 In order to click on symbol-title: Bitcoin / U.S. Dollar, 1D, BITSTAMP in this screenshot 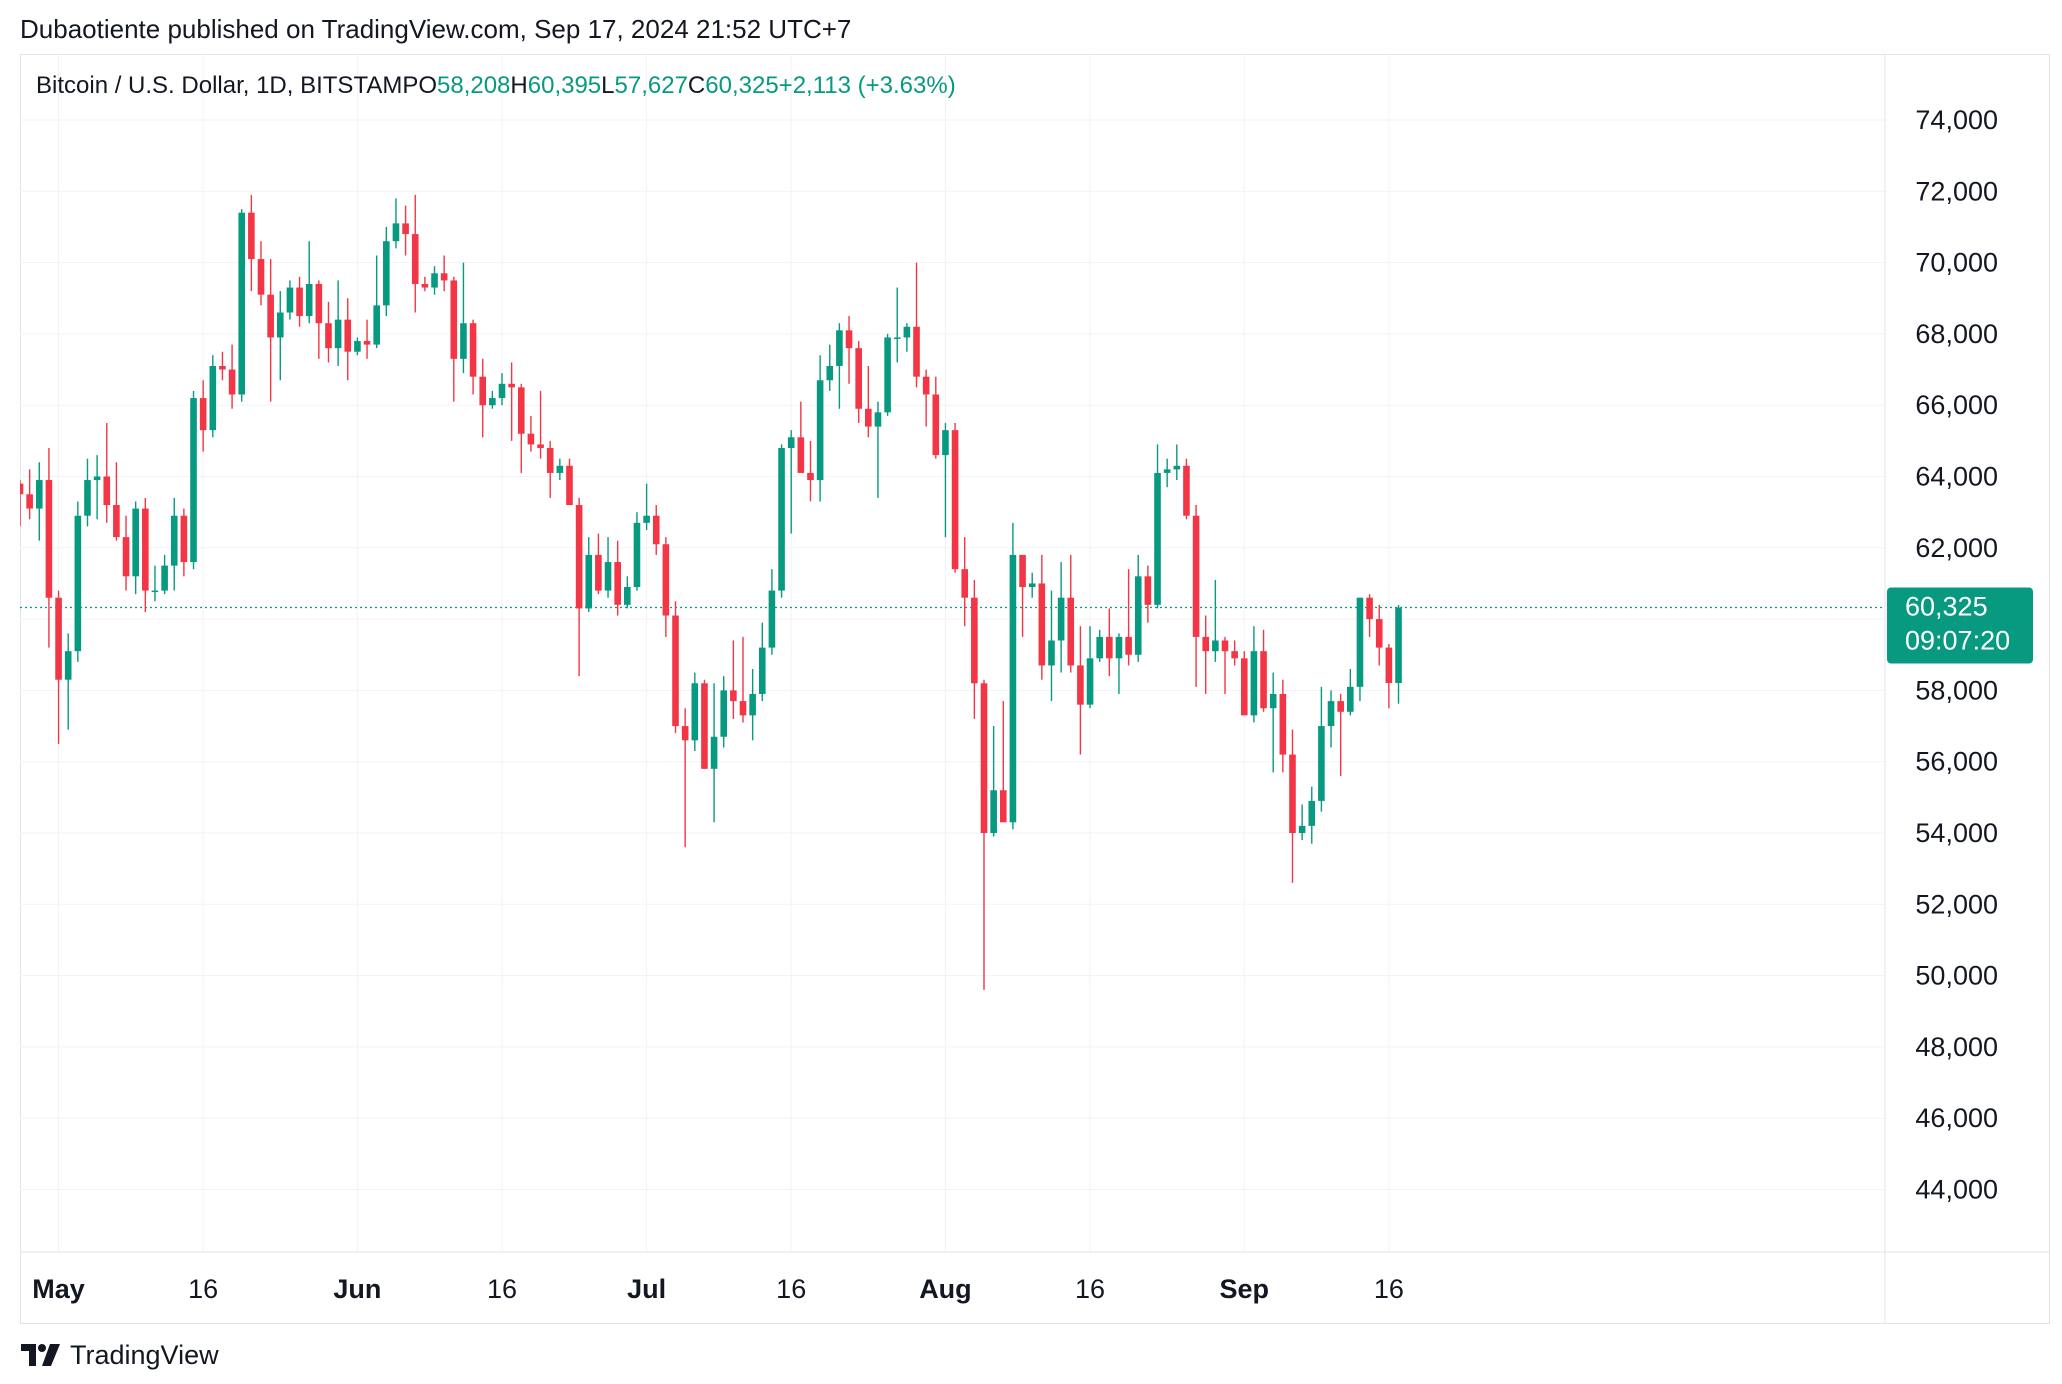, I will do `click(227, 85)`.